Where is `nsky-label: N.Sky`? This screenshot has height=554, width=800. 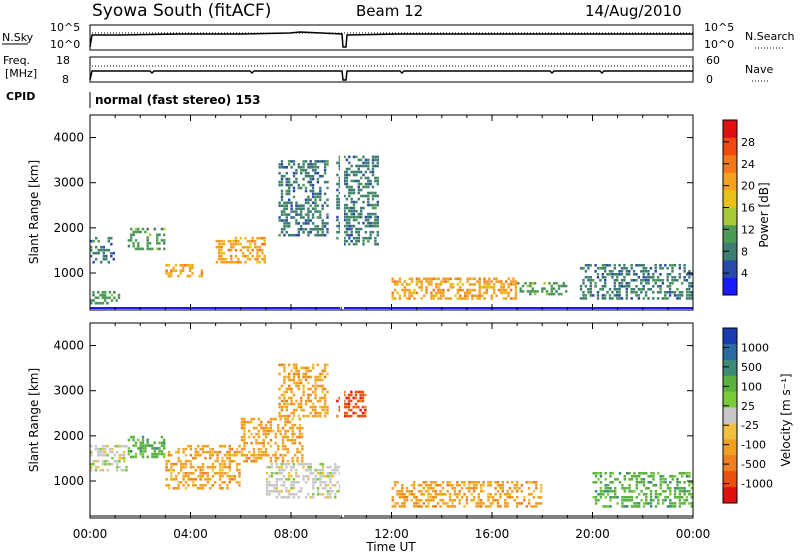 nsky-label: N.Sky is located at coordinates (18, 37).